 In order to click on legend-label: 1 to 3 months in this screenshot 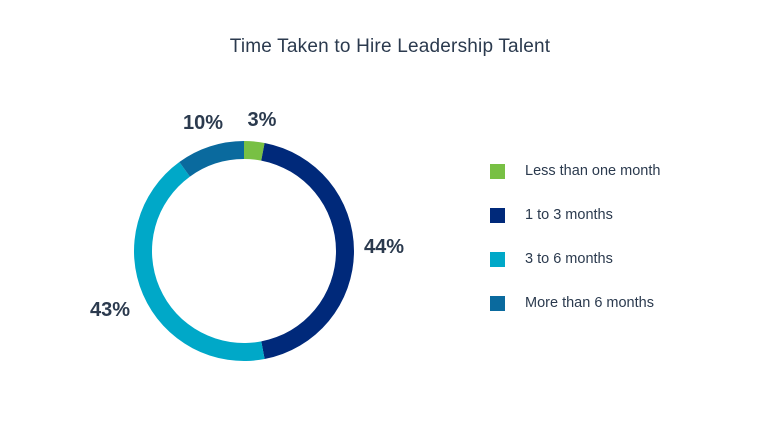, I will do `click(569, 215)`.